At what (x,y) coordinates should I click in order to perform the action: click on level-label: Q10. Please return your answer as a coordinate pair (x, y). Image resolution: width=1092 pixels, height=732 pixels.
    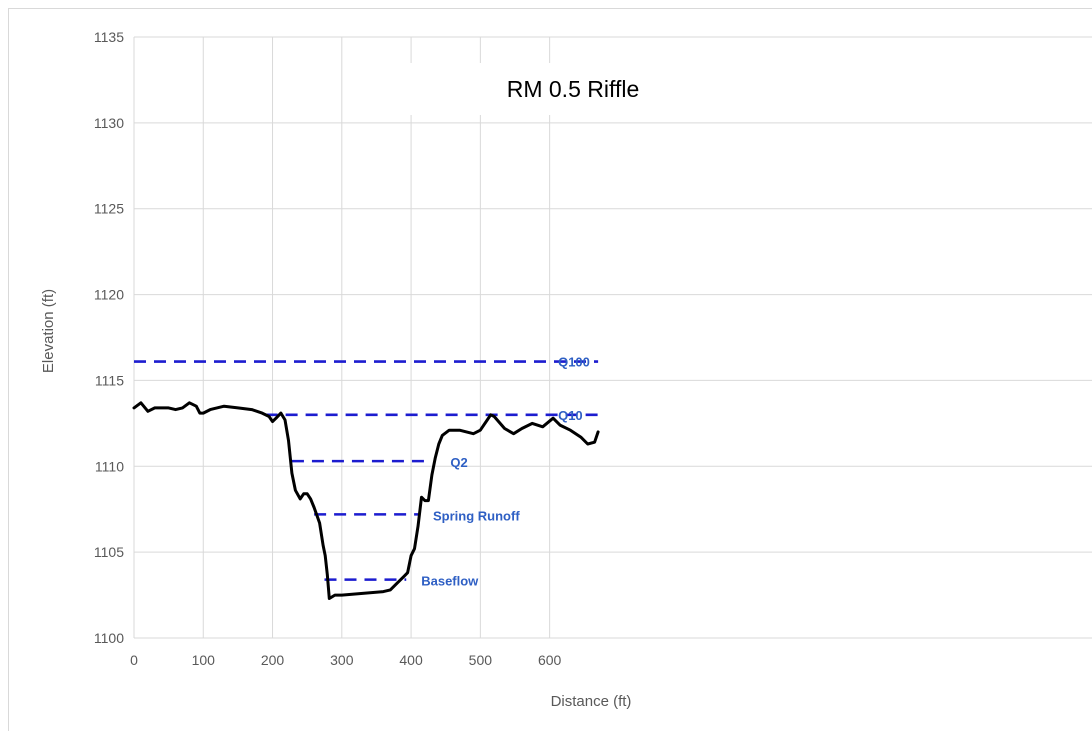
    Looking at the image, I should click on (570, 415).